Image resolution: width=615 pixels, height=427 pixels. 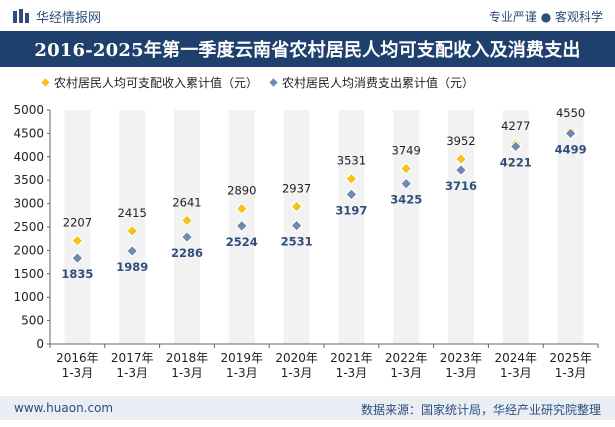 What do you see at coordinates (28, 250) in the screenshot?
I see `y-tick-label: 2000` at bounding box center [28, 250].